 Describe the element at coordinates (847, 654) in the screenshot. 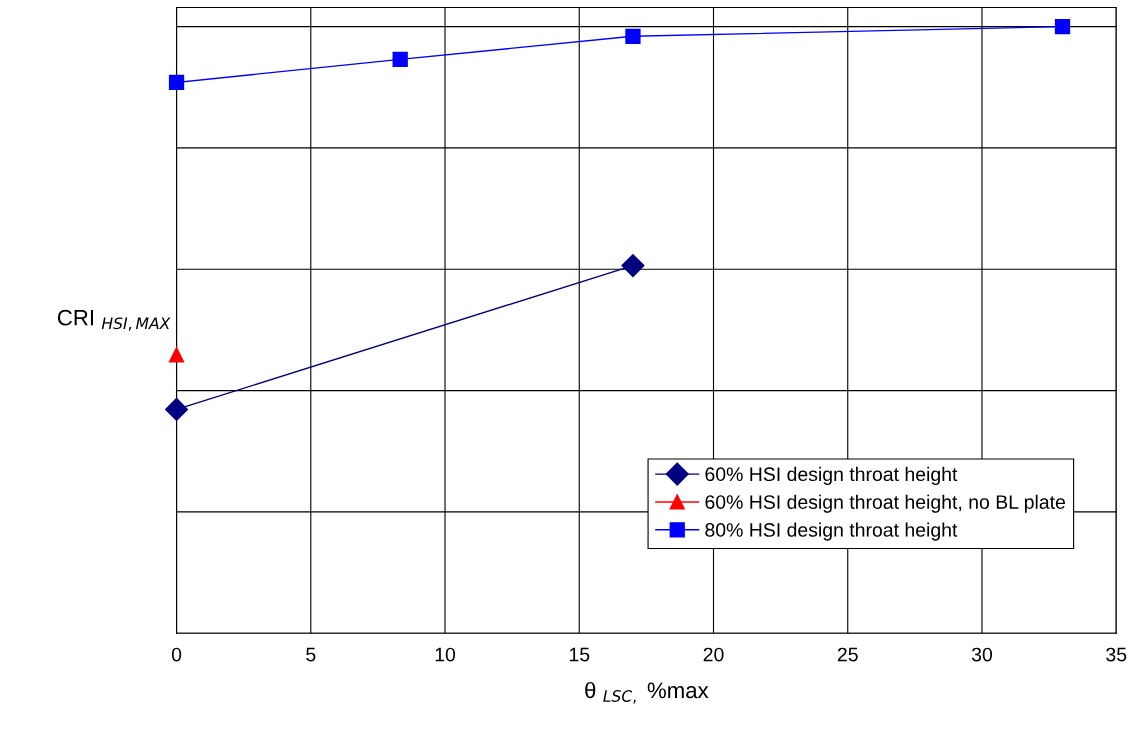

I see `x-tick-label: 25` at that location.